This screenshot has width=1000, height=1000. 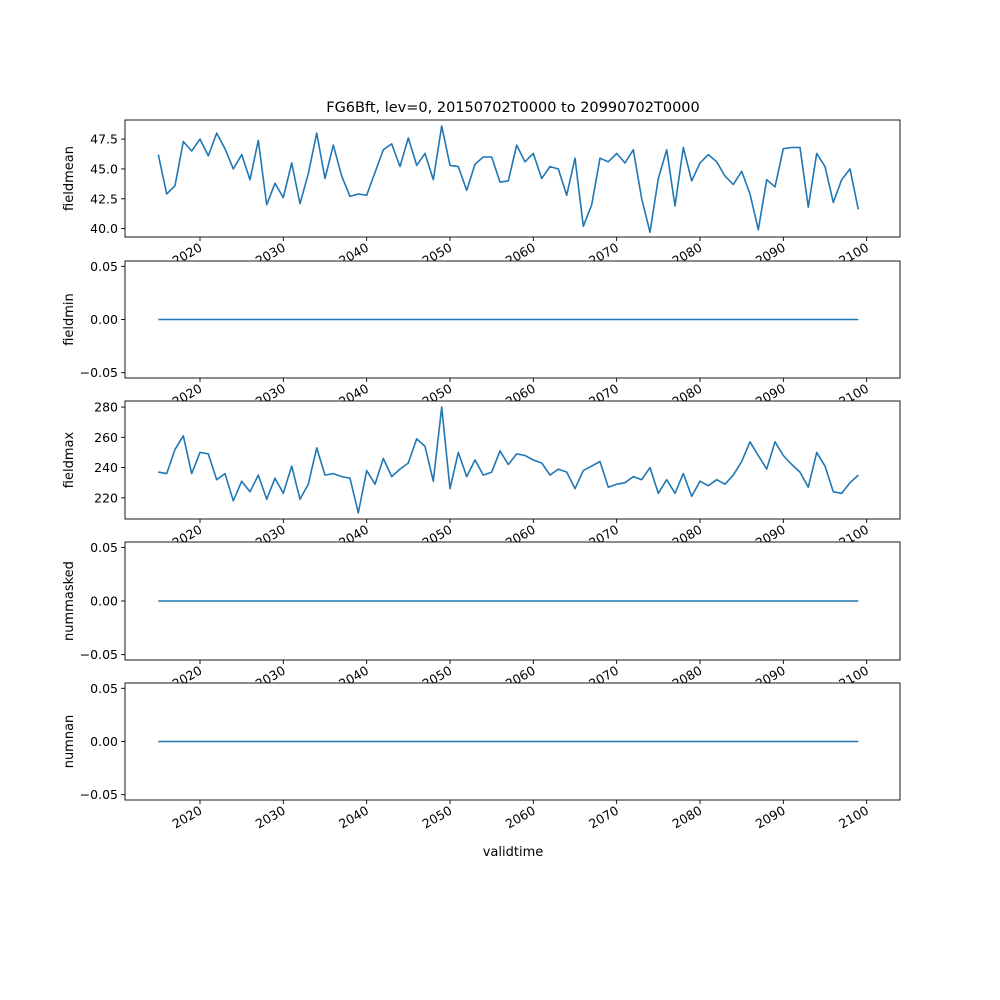 What do you see at coordinates (106, 407) in the screenshot?
I see `y-tick-label: 280` at bounding box center [106, 407].